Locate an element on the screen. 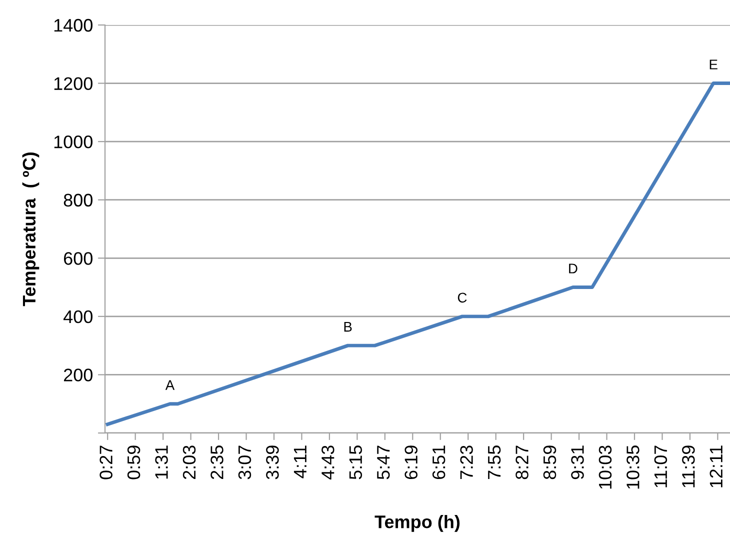 The image size is (730, 555). x-tick-label: 6:51 is located at coordinates (439, 463).